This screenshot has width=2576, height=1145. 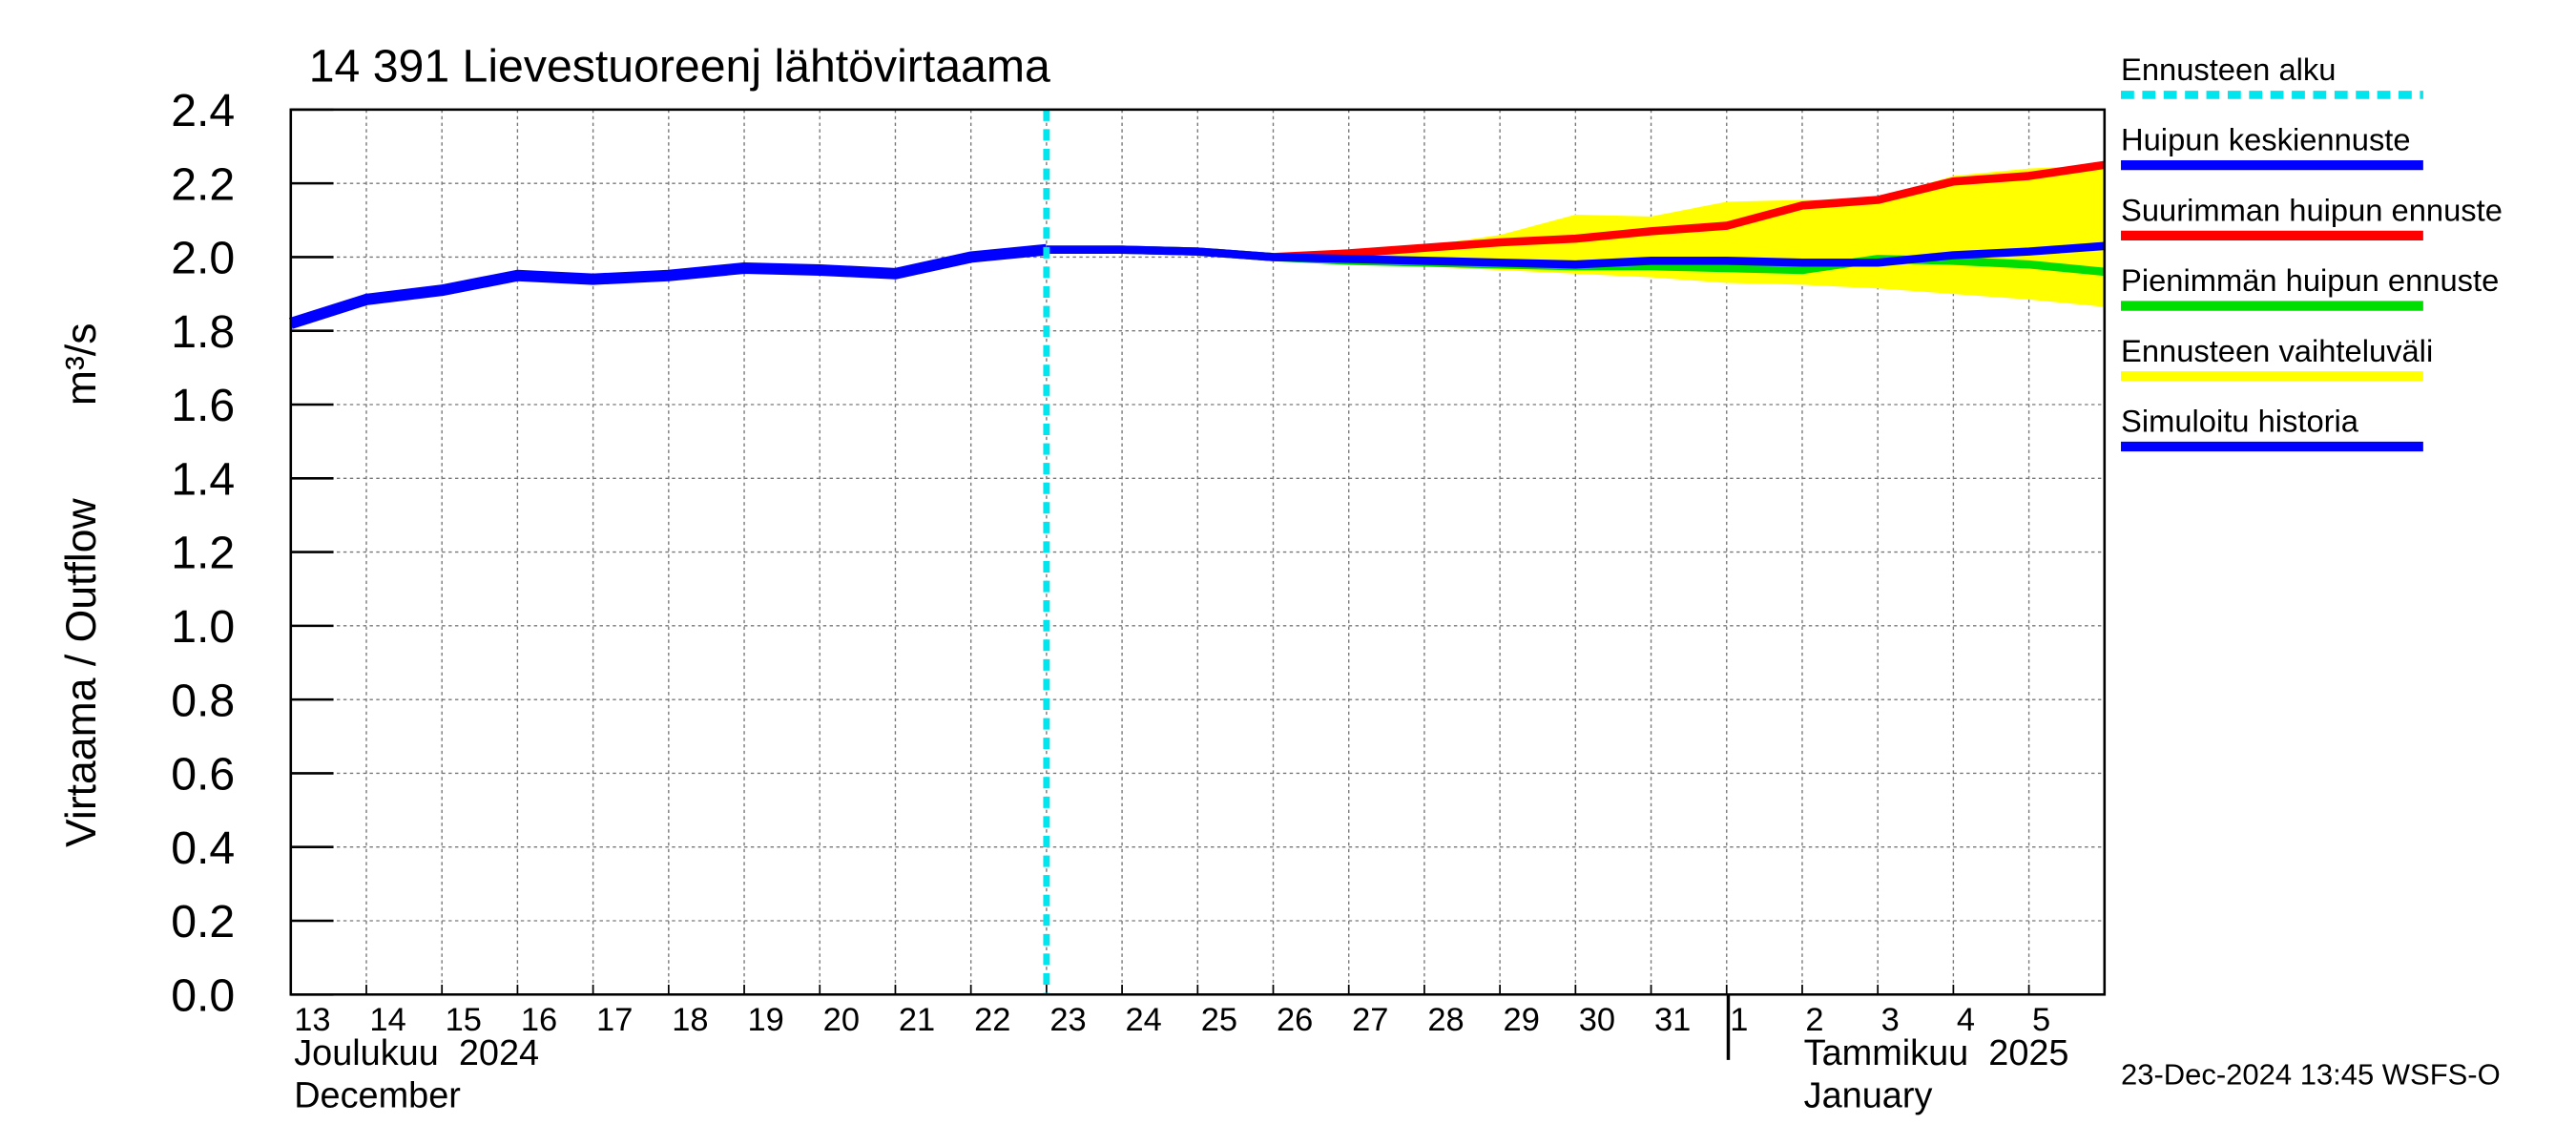 What do you see at coordinates (203, 553) in the screenshot?
I see `y-tick-label: 1.2` at bounding box center [203, 553].